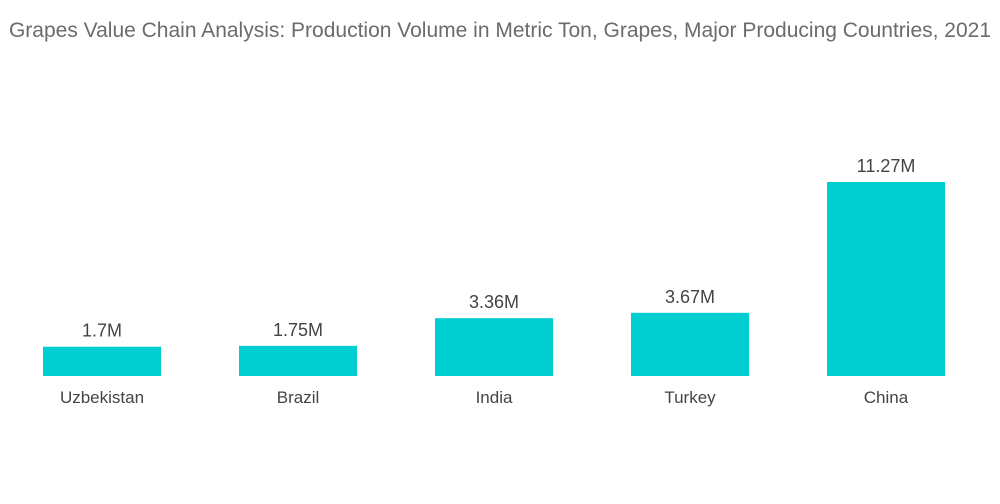 The image size is (1000, 504). What do you see at coordinates (690, 397) in the screenshot?
I see `category-label-turkey: Turkey` at bounding box center [690, 397].